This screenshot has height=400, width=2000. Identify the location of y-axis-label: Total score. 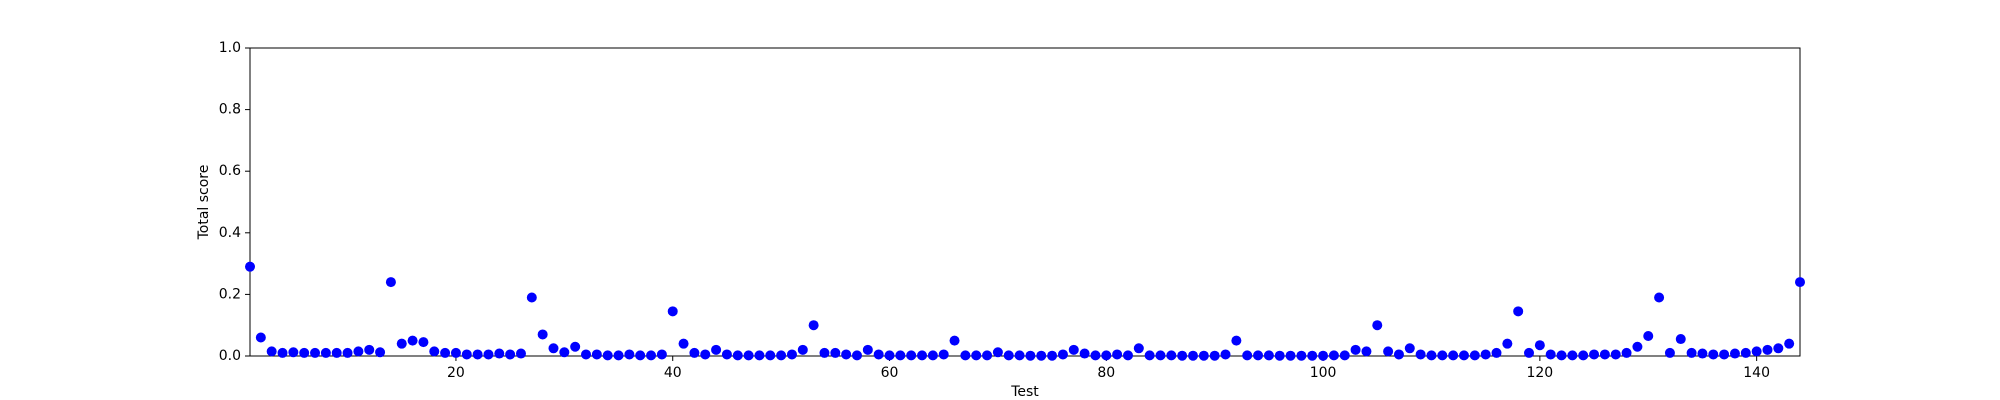
(204, 203).